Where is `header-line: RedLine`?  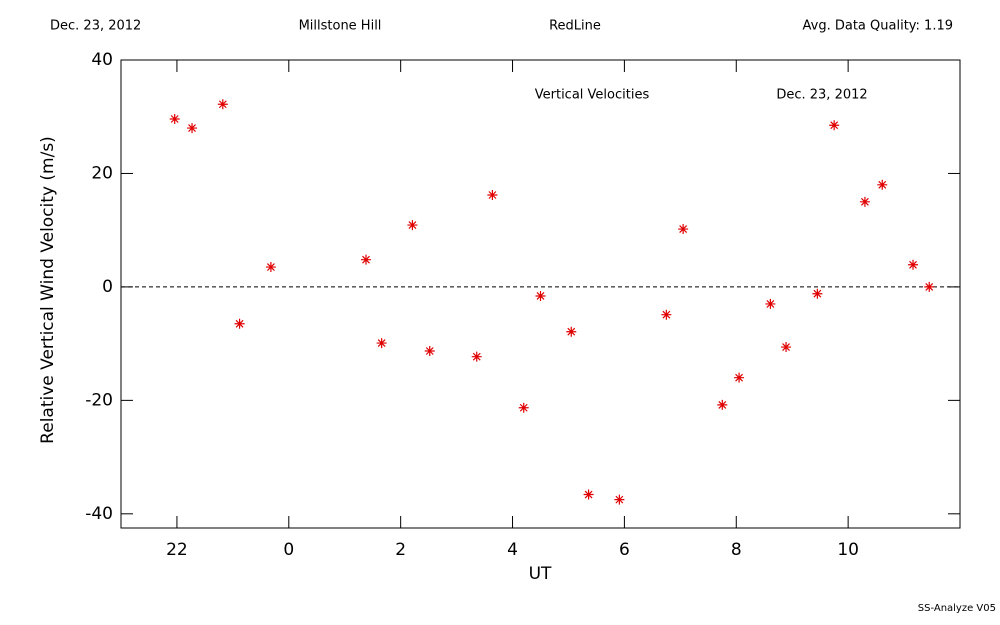 header-line: RedLine is located at coordinates (575, 26).